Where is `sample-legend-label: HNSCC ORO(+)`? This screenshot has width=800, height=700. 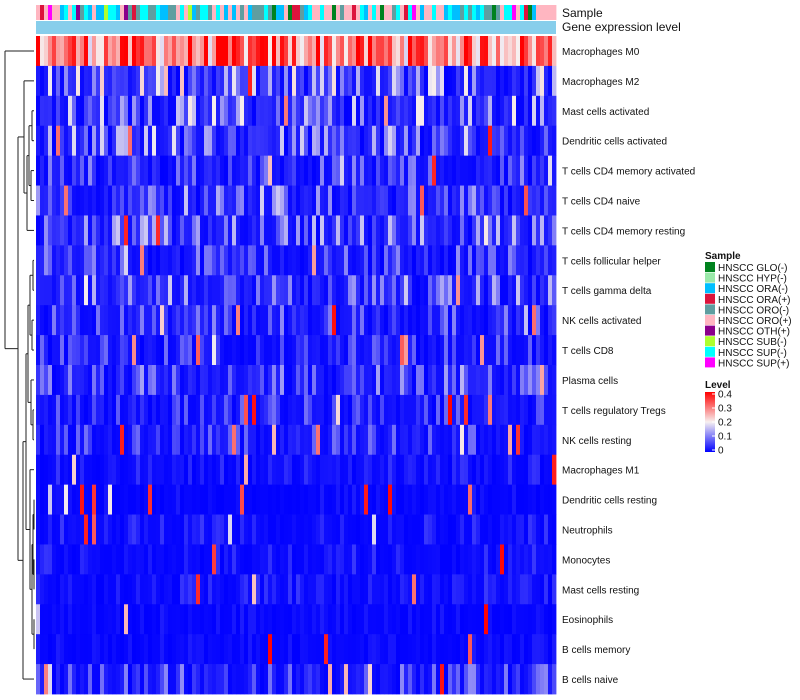 sample-legend-label: HNSCC ORO(+) is located at coordinates (755, 321).